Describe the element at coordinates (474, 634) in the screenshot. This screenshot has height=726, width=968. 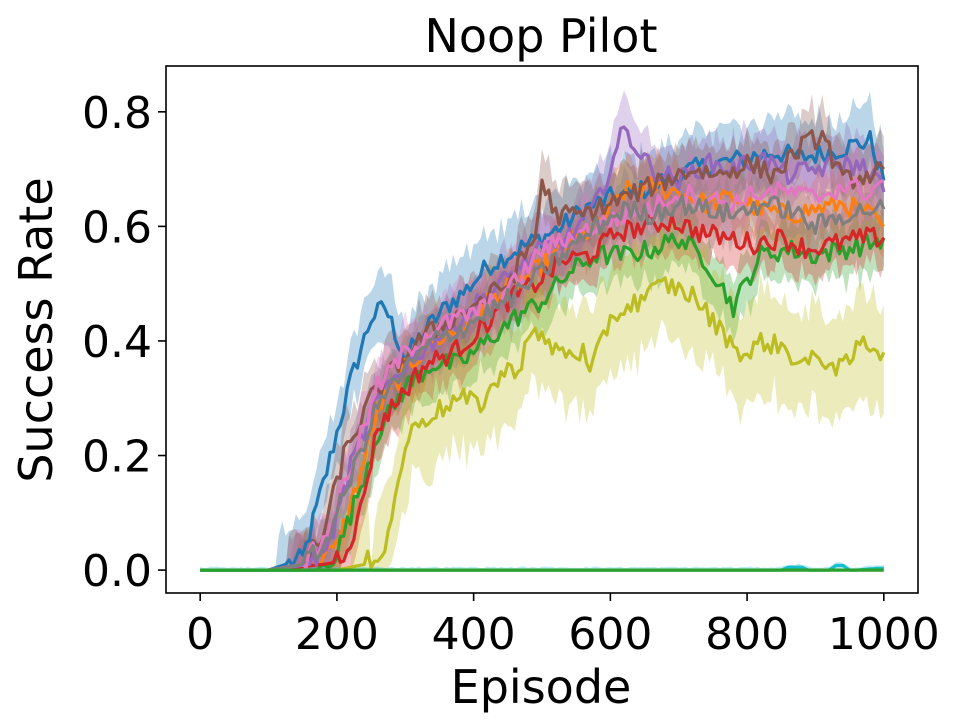
I see `x-tick-label: 400` at that location.